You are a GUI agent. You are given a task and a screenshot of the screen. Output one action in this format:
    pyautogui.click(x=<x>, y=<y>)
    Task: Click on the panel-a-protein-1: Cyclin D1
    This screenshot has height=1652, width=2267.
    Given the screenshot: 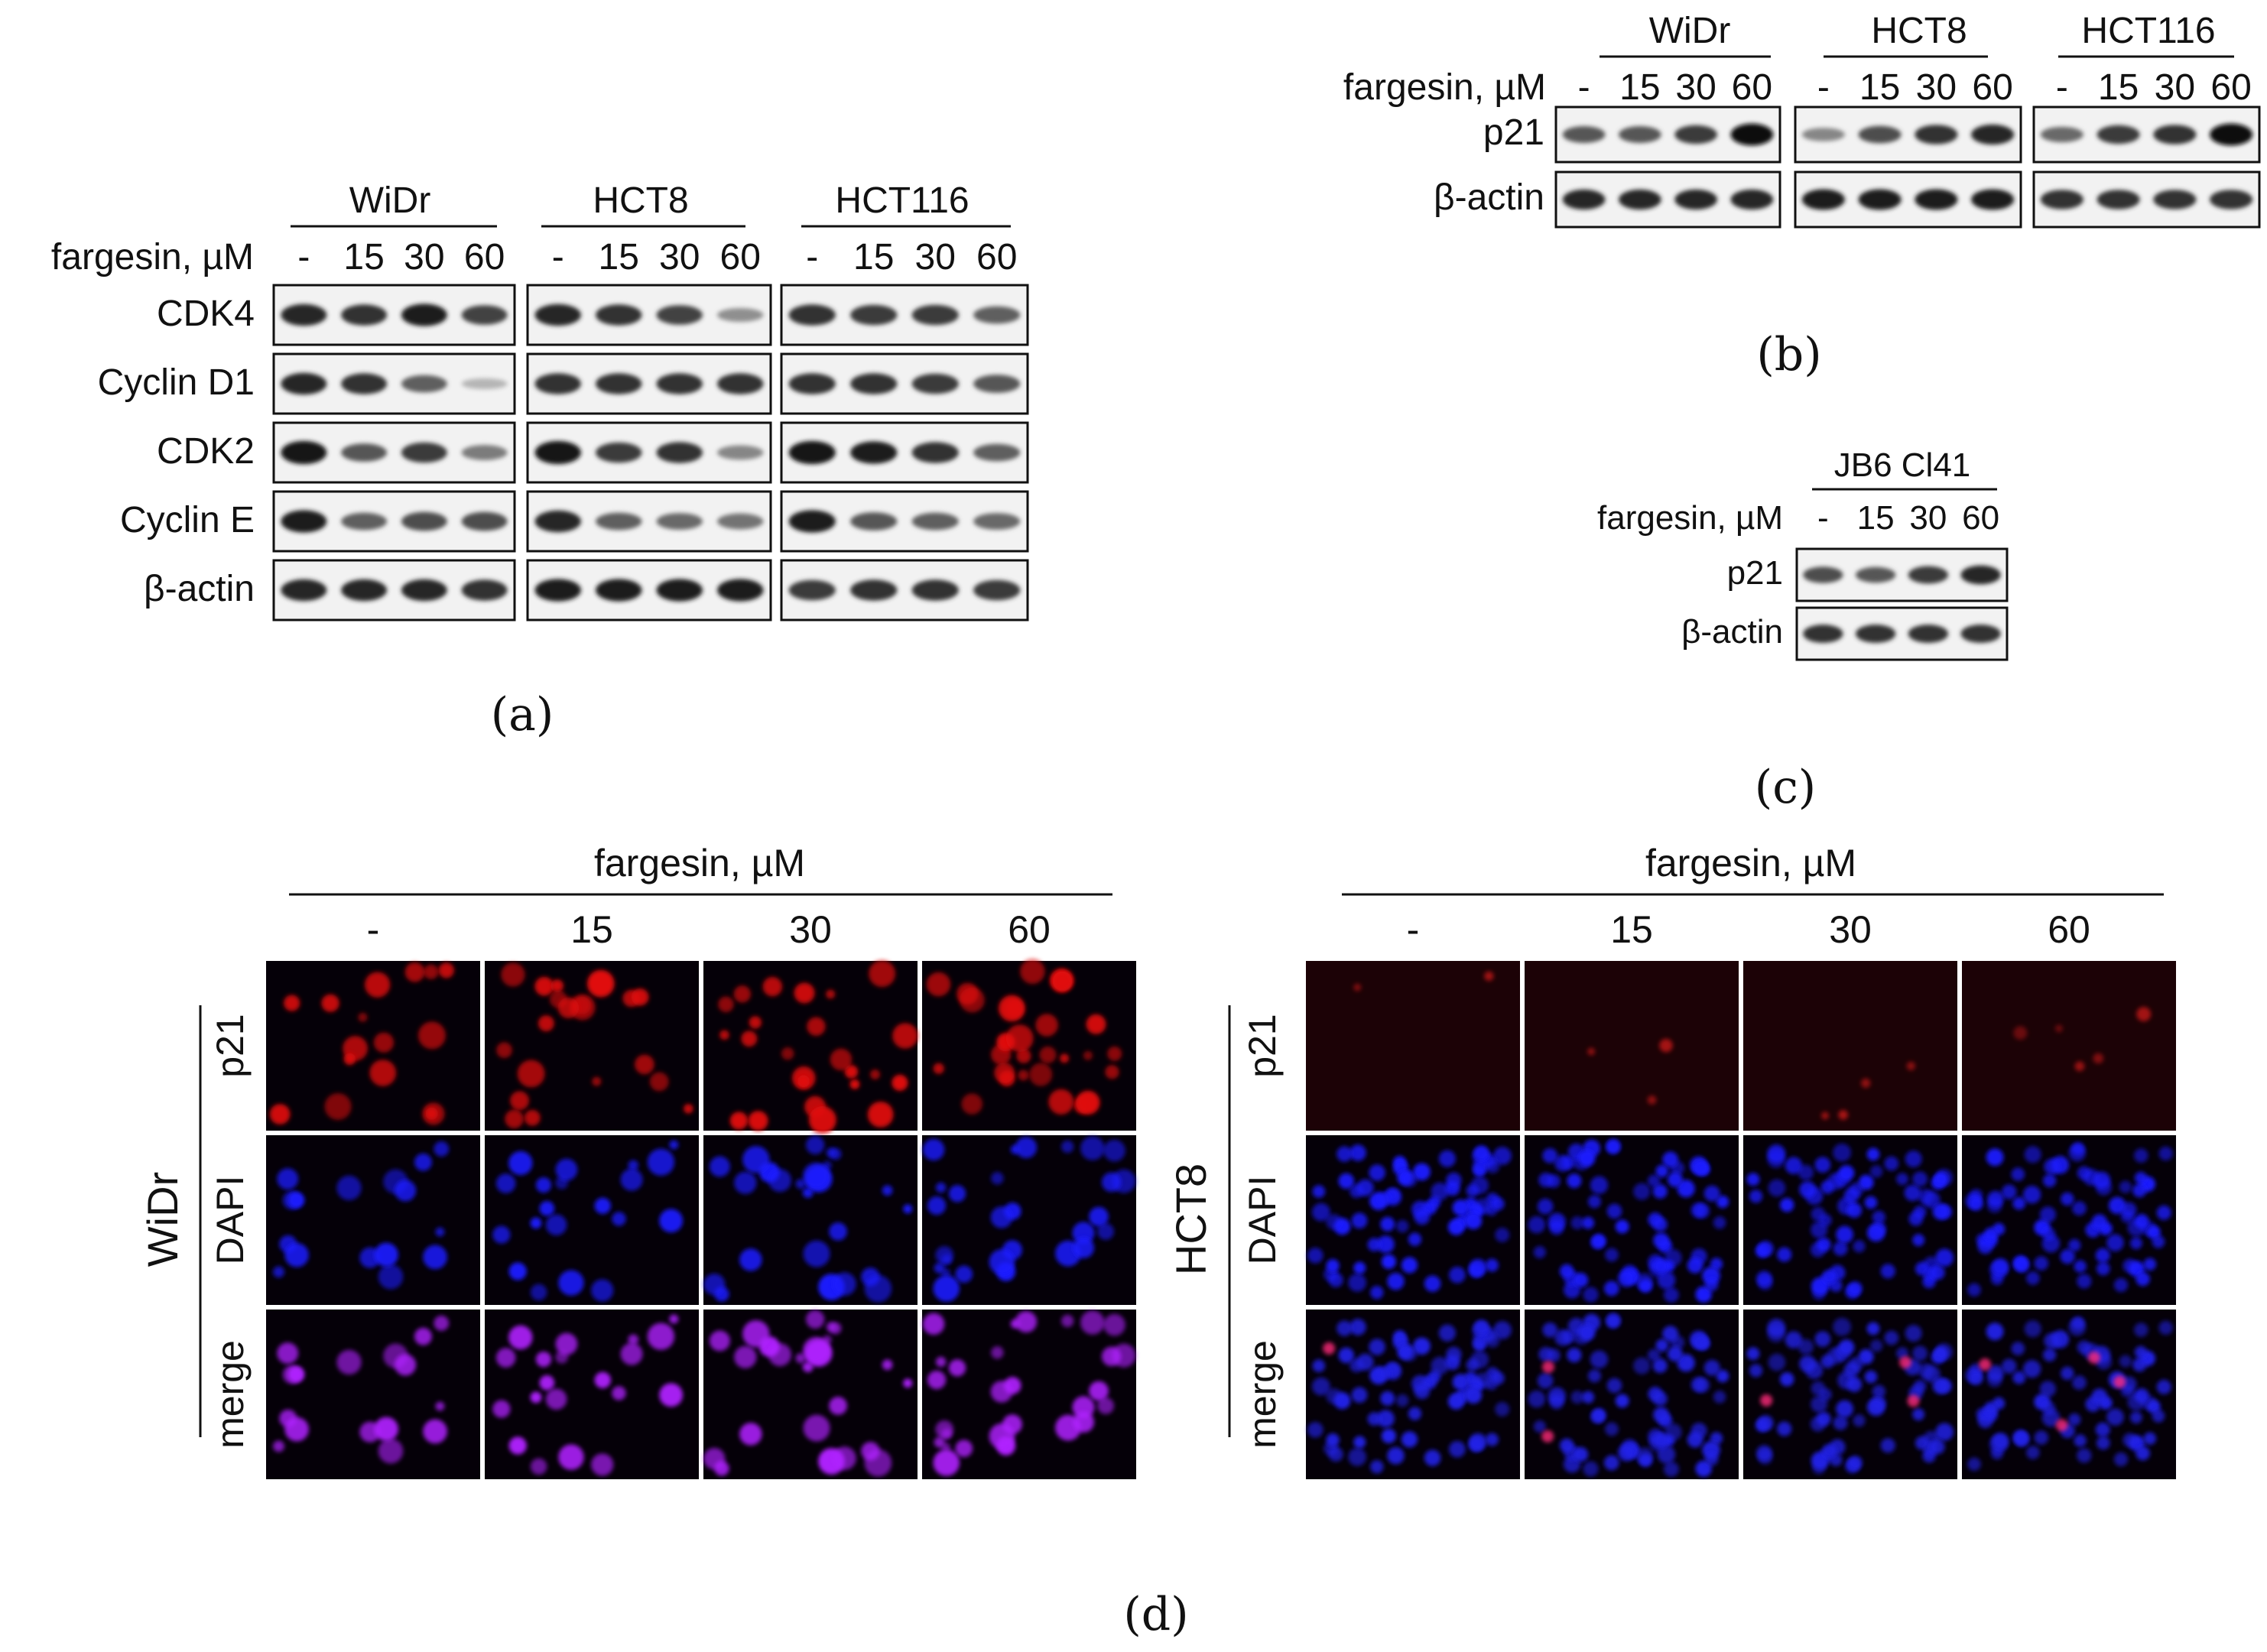 What is the action you would take?
    pyautogui.click(x=176, y=382)
    